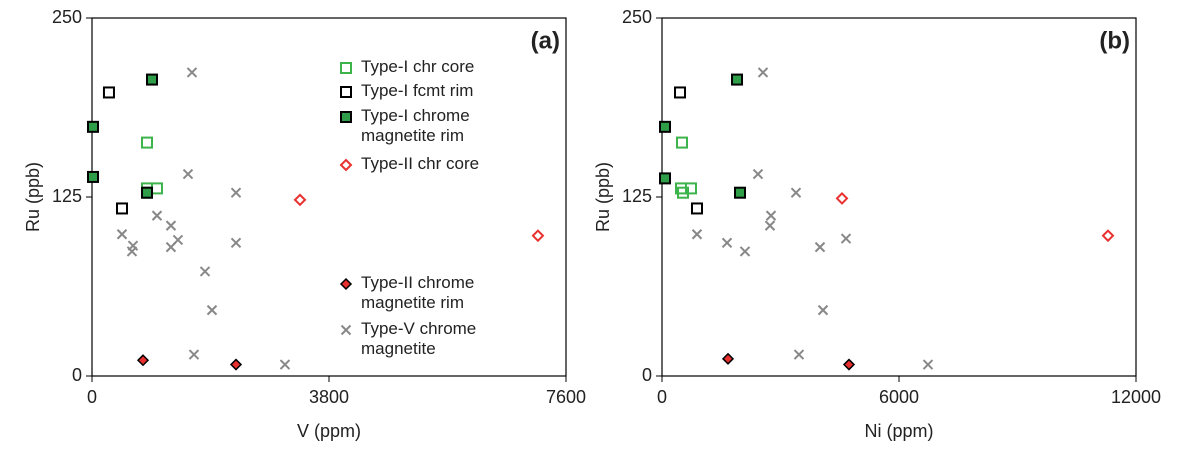 The width and height of the screenshot is (1188, 456). What do you see at coordinates (417, 90) in the screenshot?
I see `legend-label: Type-I fcmt rim` at bounding box center [417, 90].